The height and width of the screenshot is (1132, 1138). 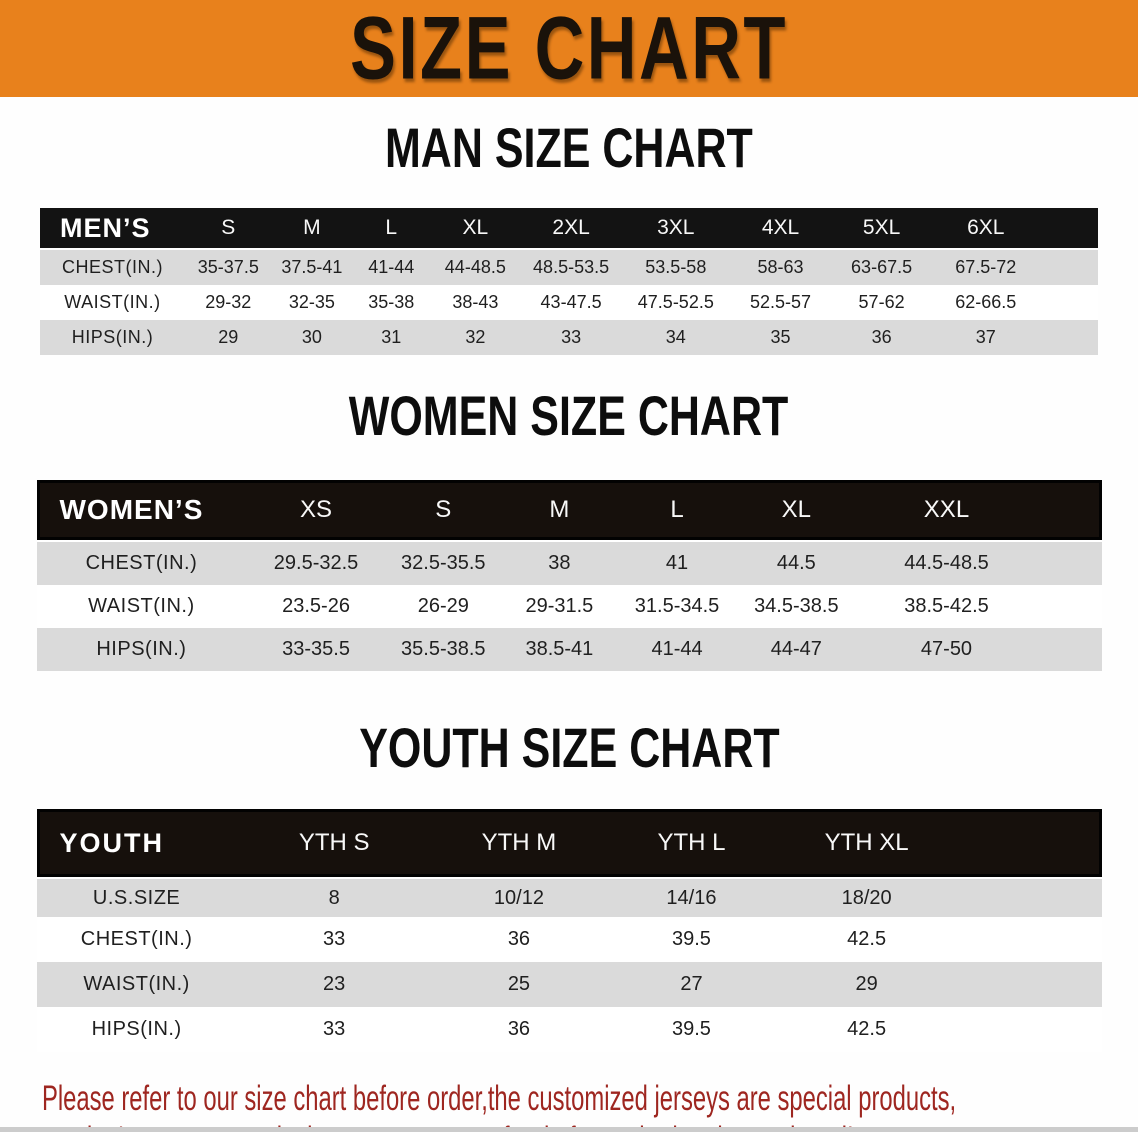 I want to click on size-value-cell: 63-67.5, so click(x=881, y=267).